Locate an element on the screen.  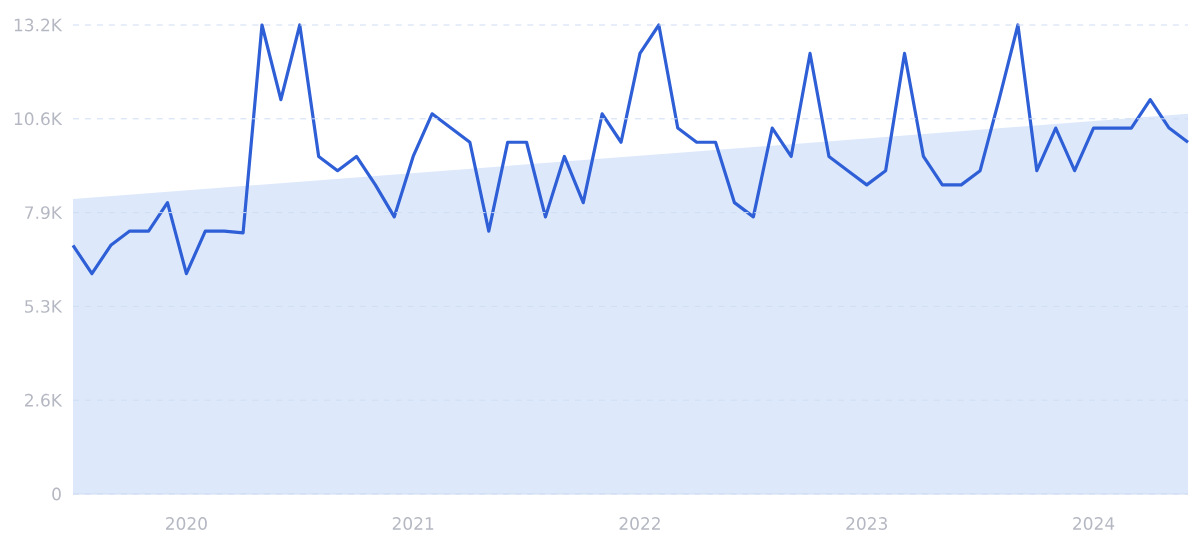
y-tick-label: 0 is located at coordinates (56, 494).